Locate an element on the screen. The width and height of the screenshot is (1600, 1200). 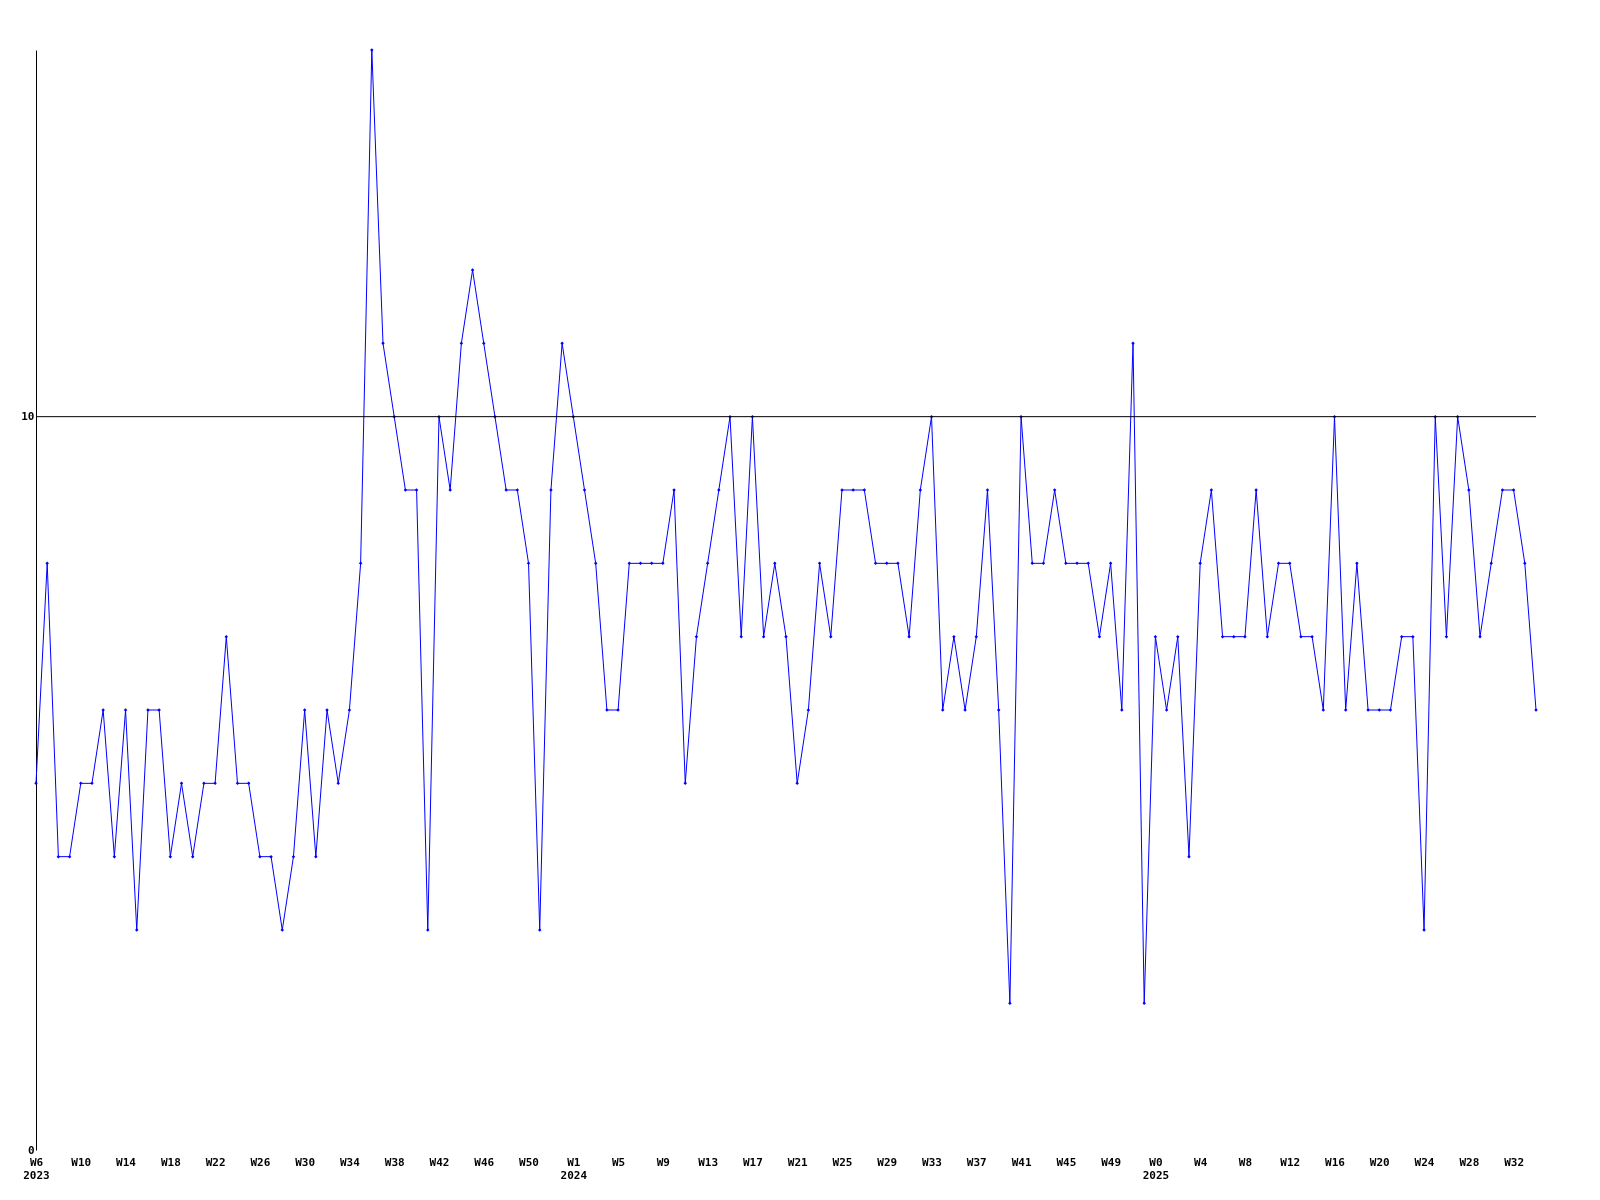
x-tick-label: W32 is located at coordinates (1514, 1162).